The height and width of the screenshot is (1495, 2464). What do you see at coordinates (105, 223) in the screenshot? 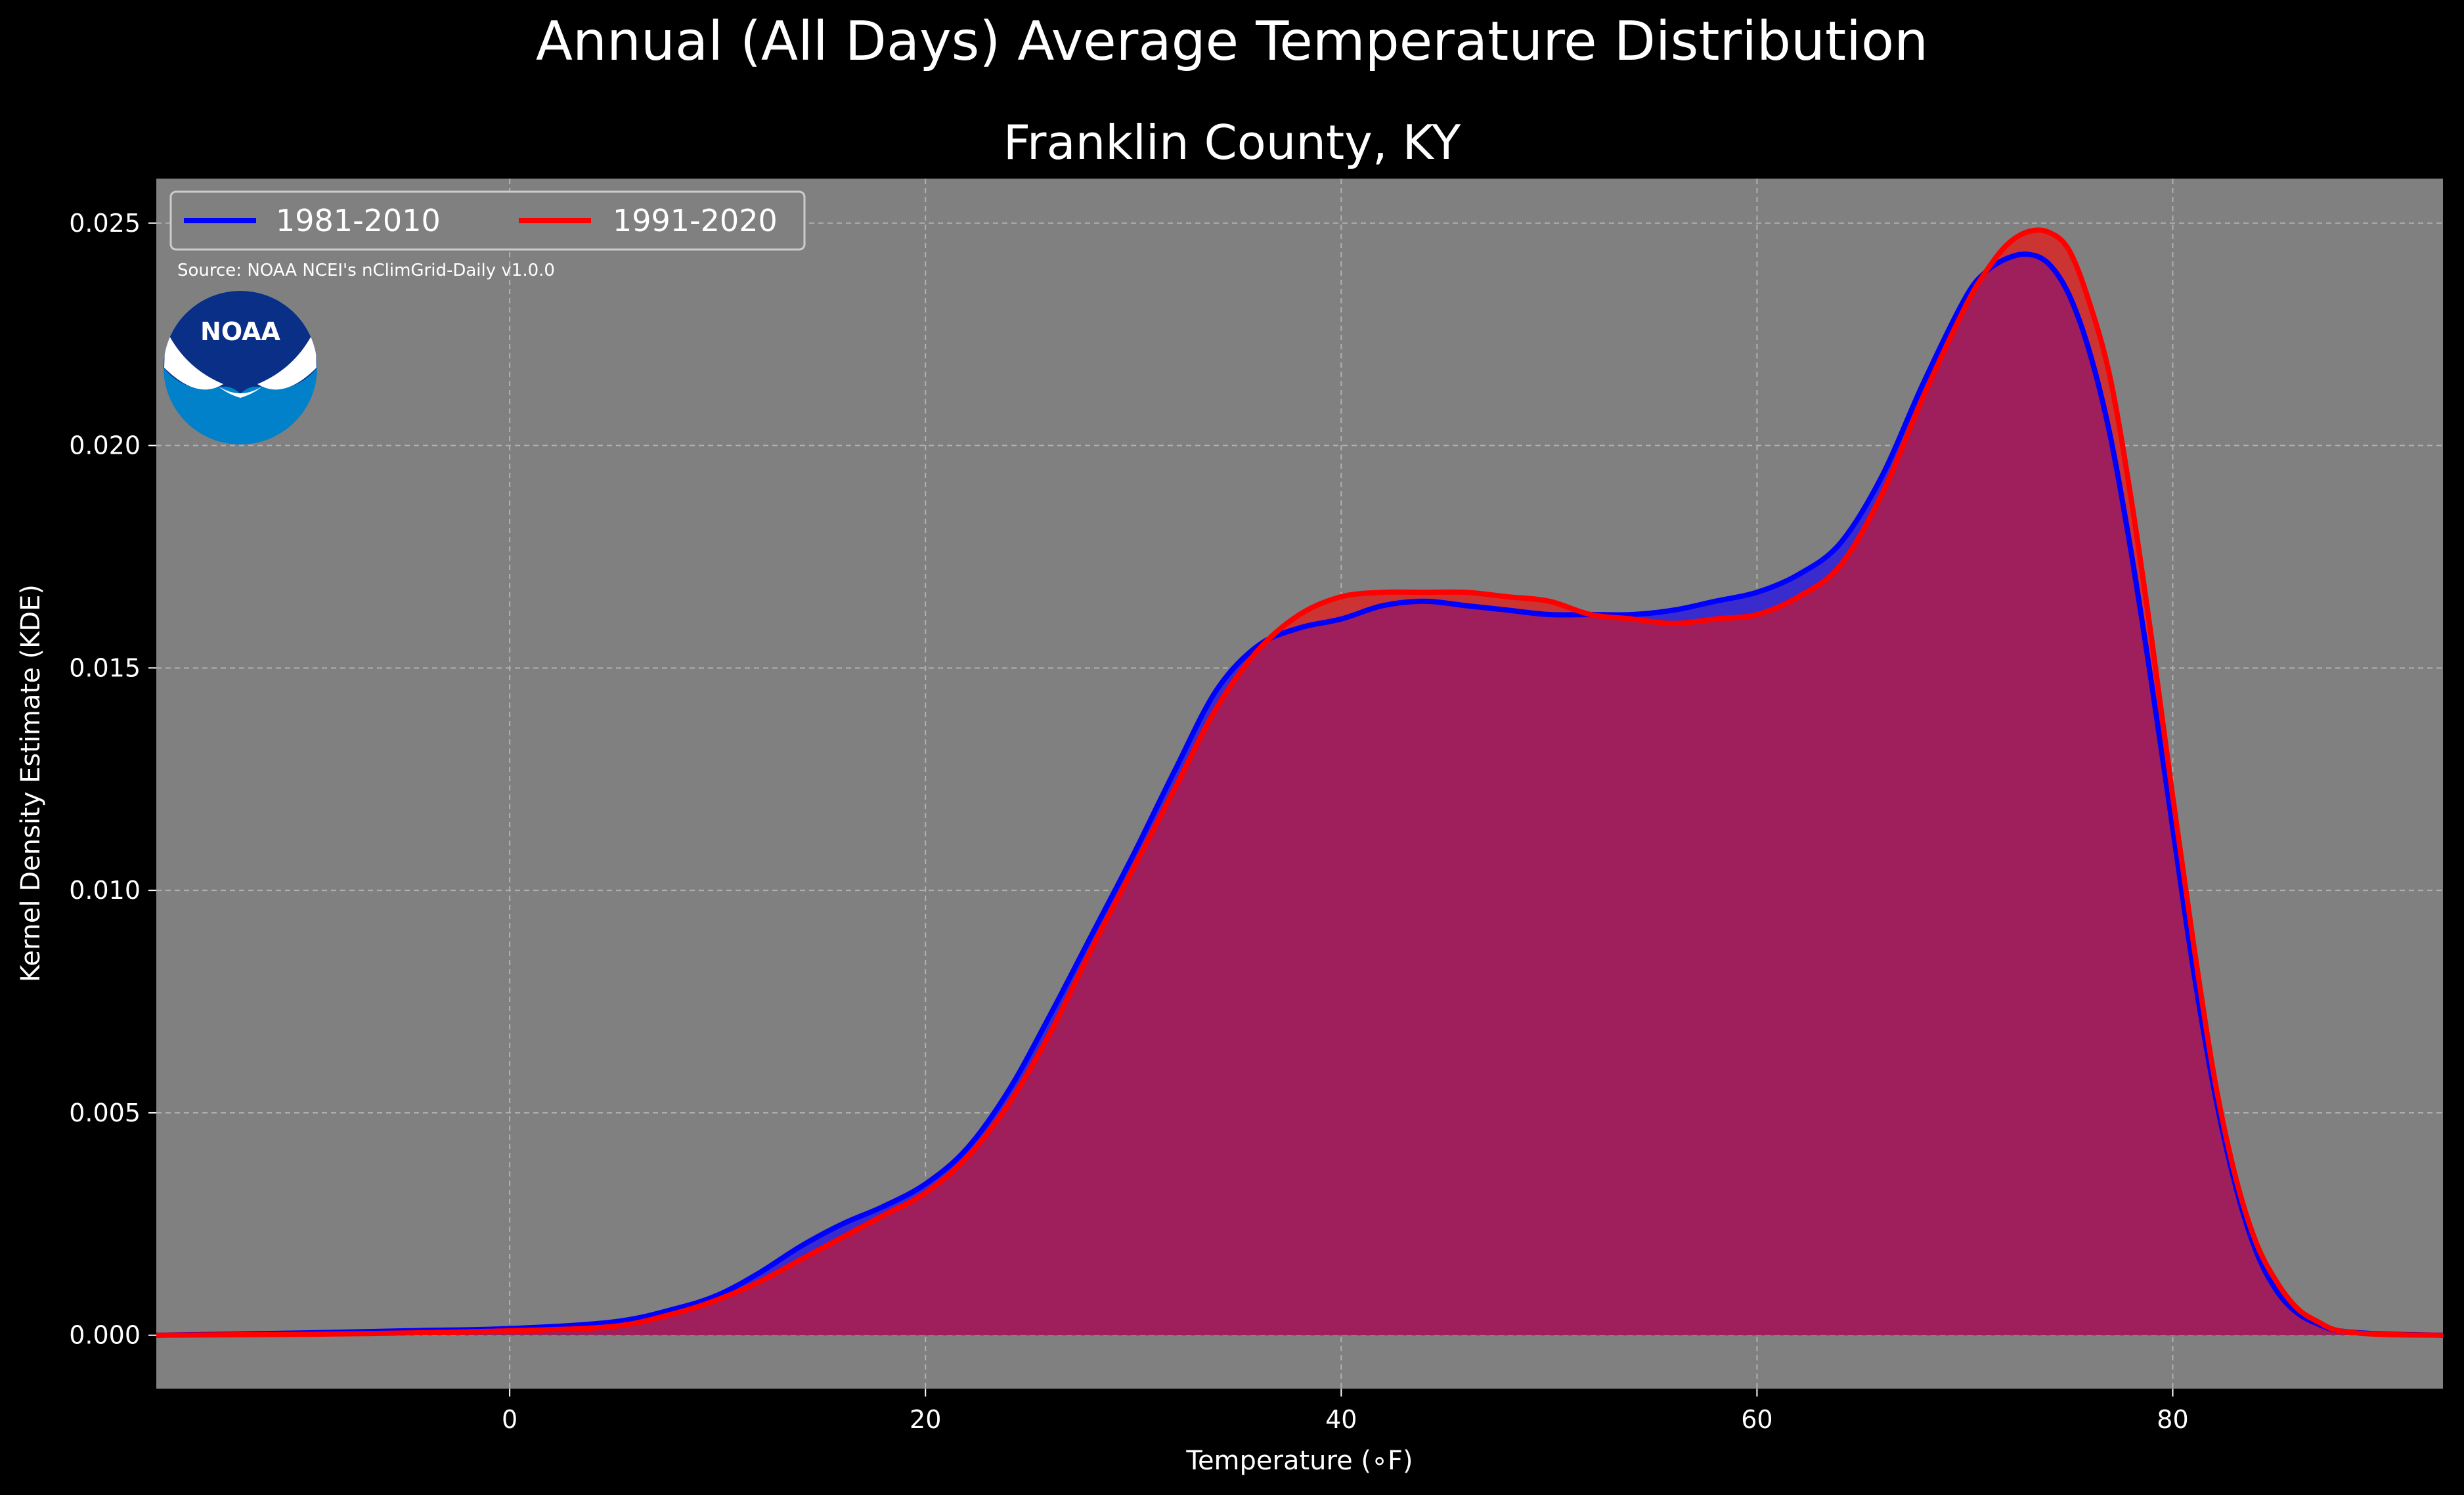
I see `y-tick-label: 0.025` at bounding box center [105, 223].